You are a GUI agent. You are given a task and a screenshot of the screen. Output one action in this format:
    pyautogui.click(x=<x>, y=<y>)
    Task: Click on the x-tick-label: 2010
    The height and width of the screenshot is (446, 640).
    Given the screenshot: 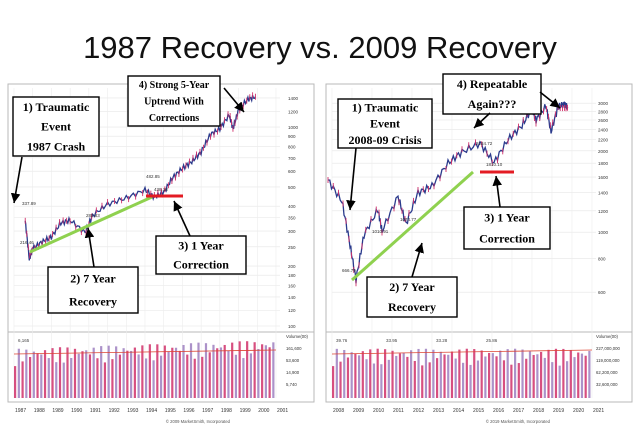 What is the action you would take?
    pyautogui.click(x=378, y=411)
    